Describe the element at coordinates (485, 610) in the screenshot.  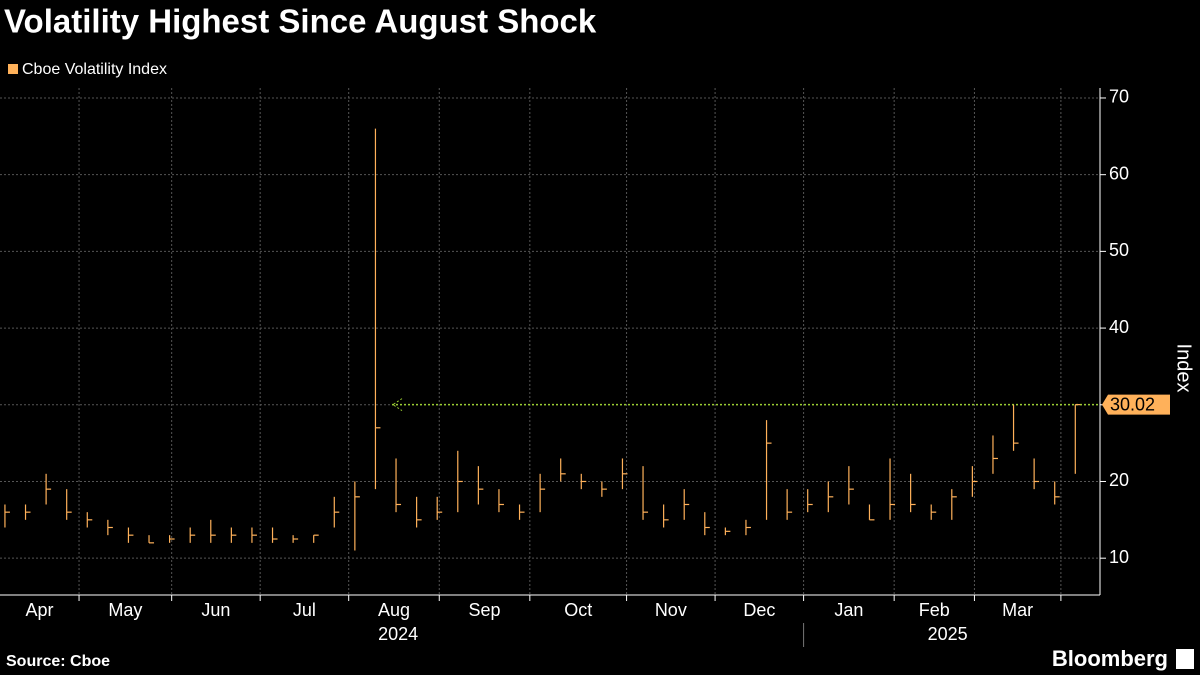
I see `x-tick-label: Sep` at that location.